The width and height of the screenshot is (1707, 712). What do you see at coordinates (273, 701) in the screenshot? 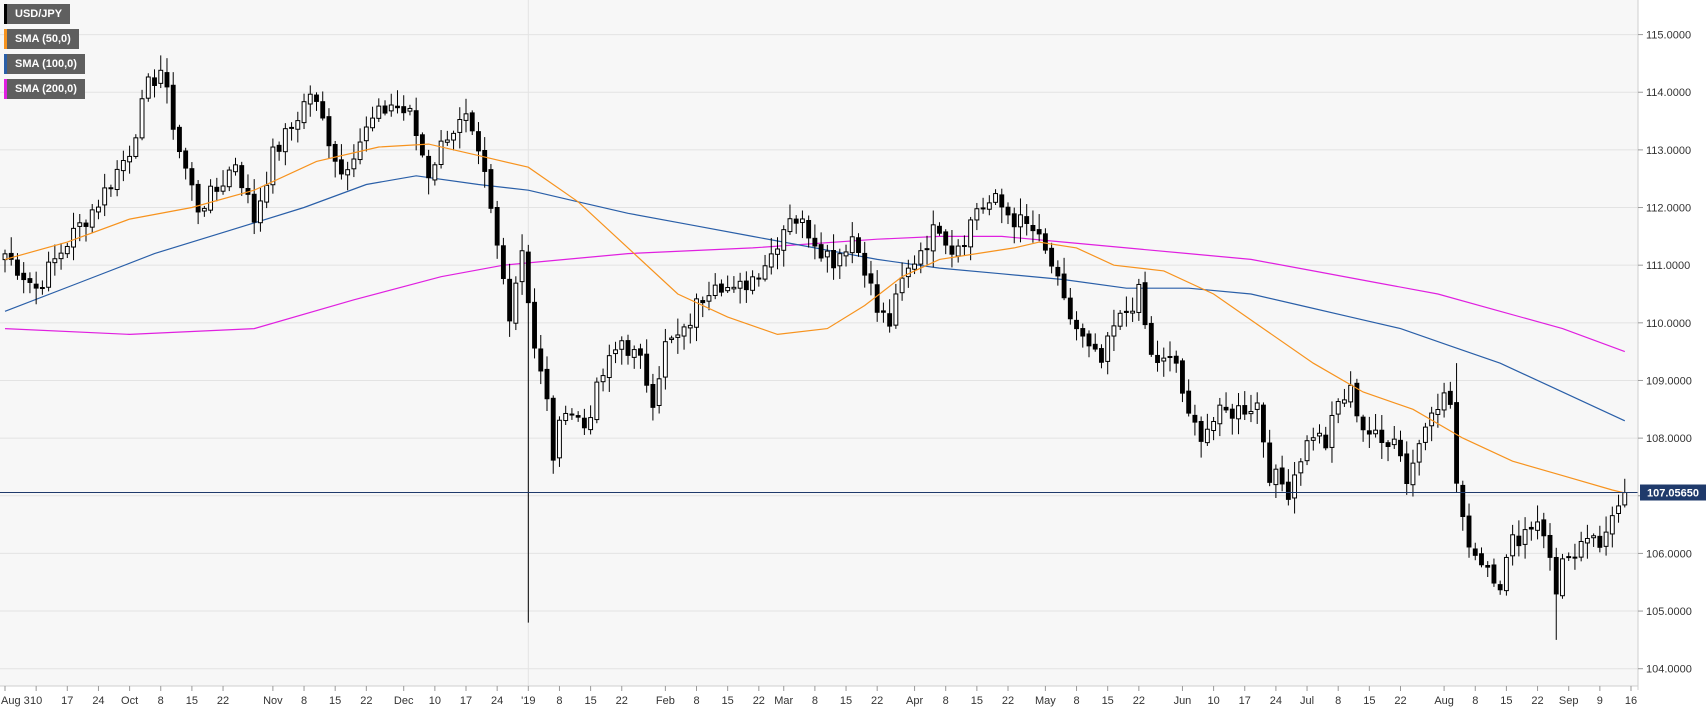
I see `x-tick-label: Nov` at bounding box center [273, 701].